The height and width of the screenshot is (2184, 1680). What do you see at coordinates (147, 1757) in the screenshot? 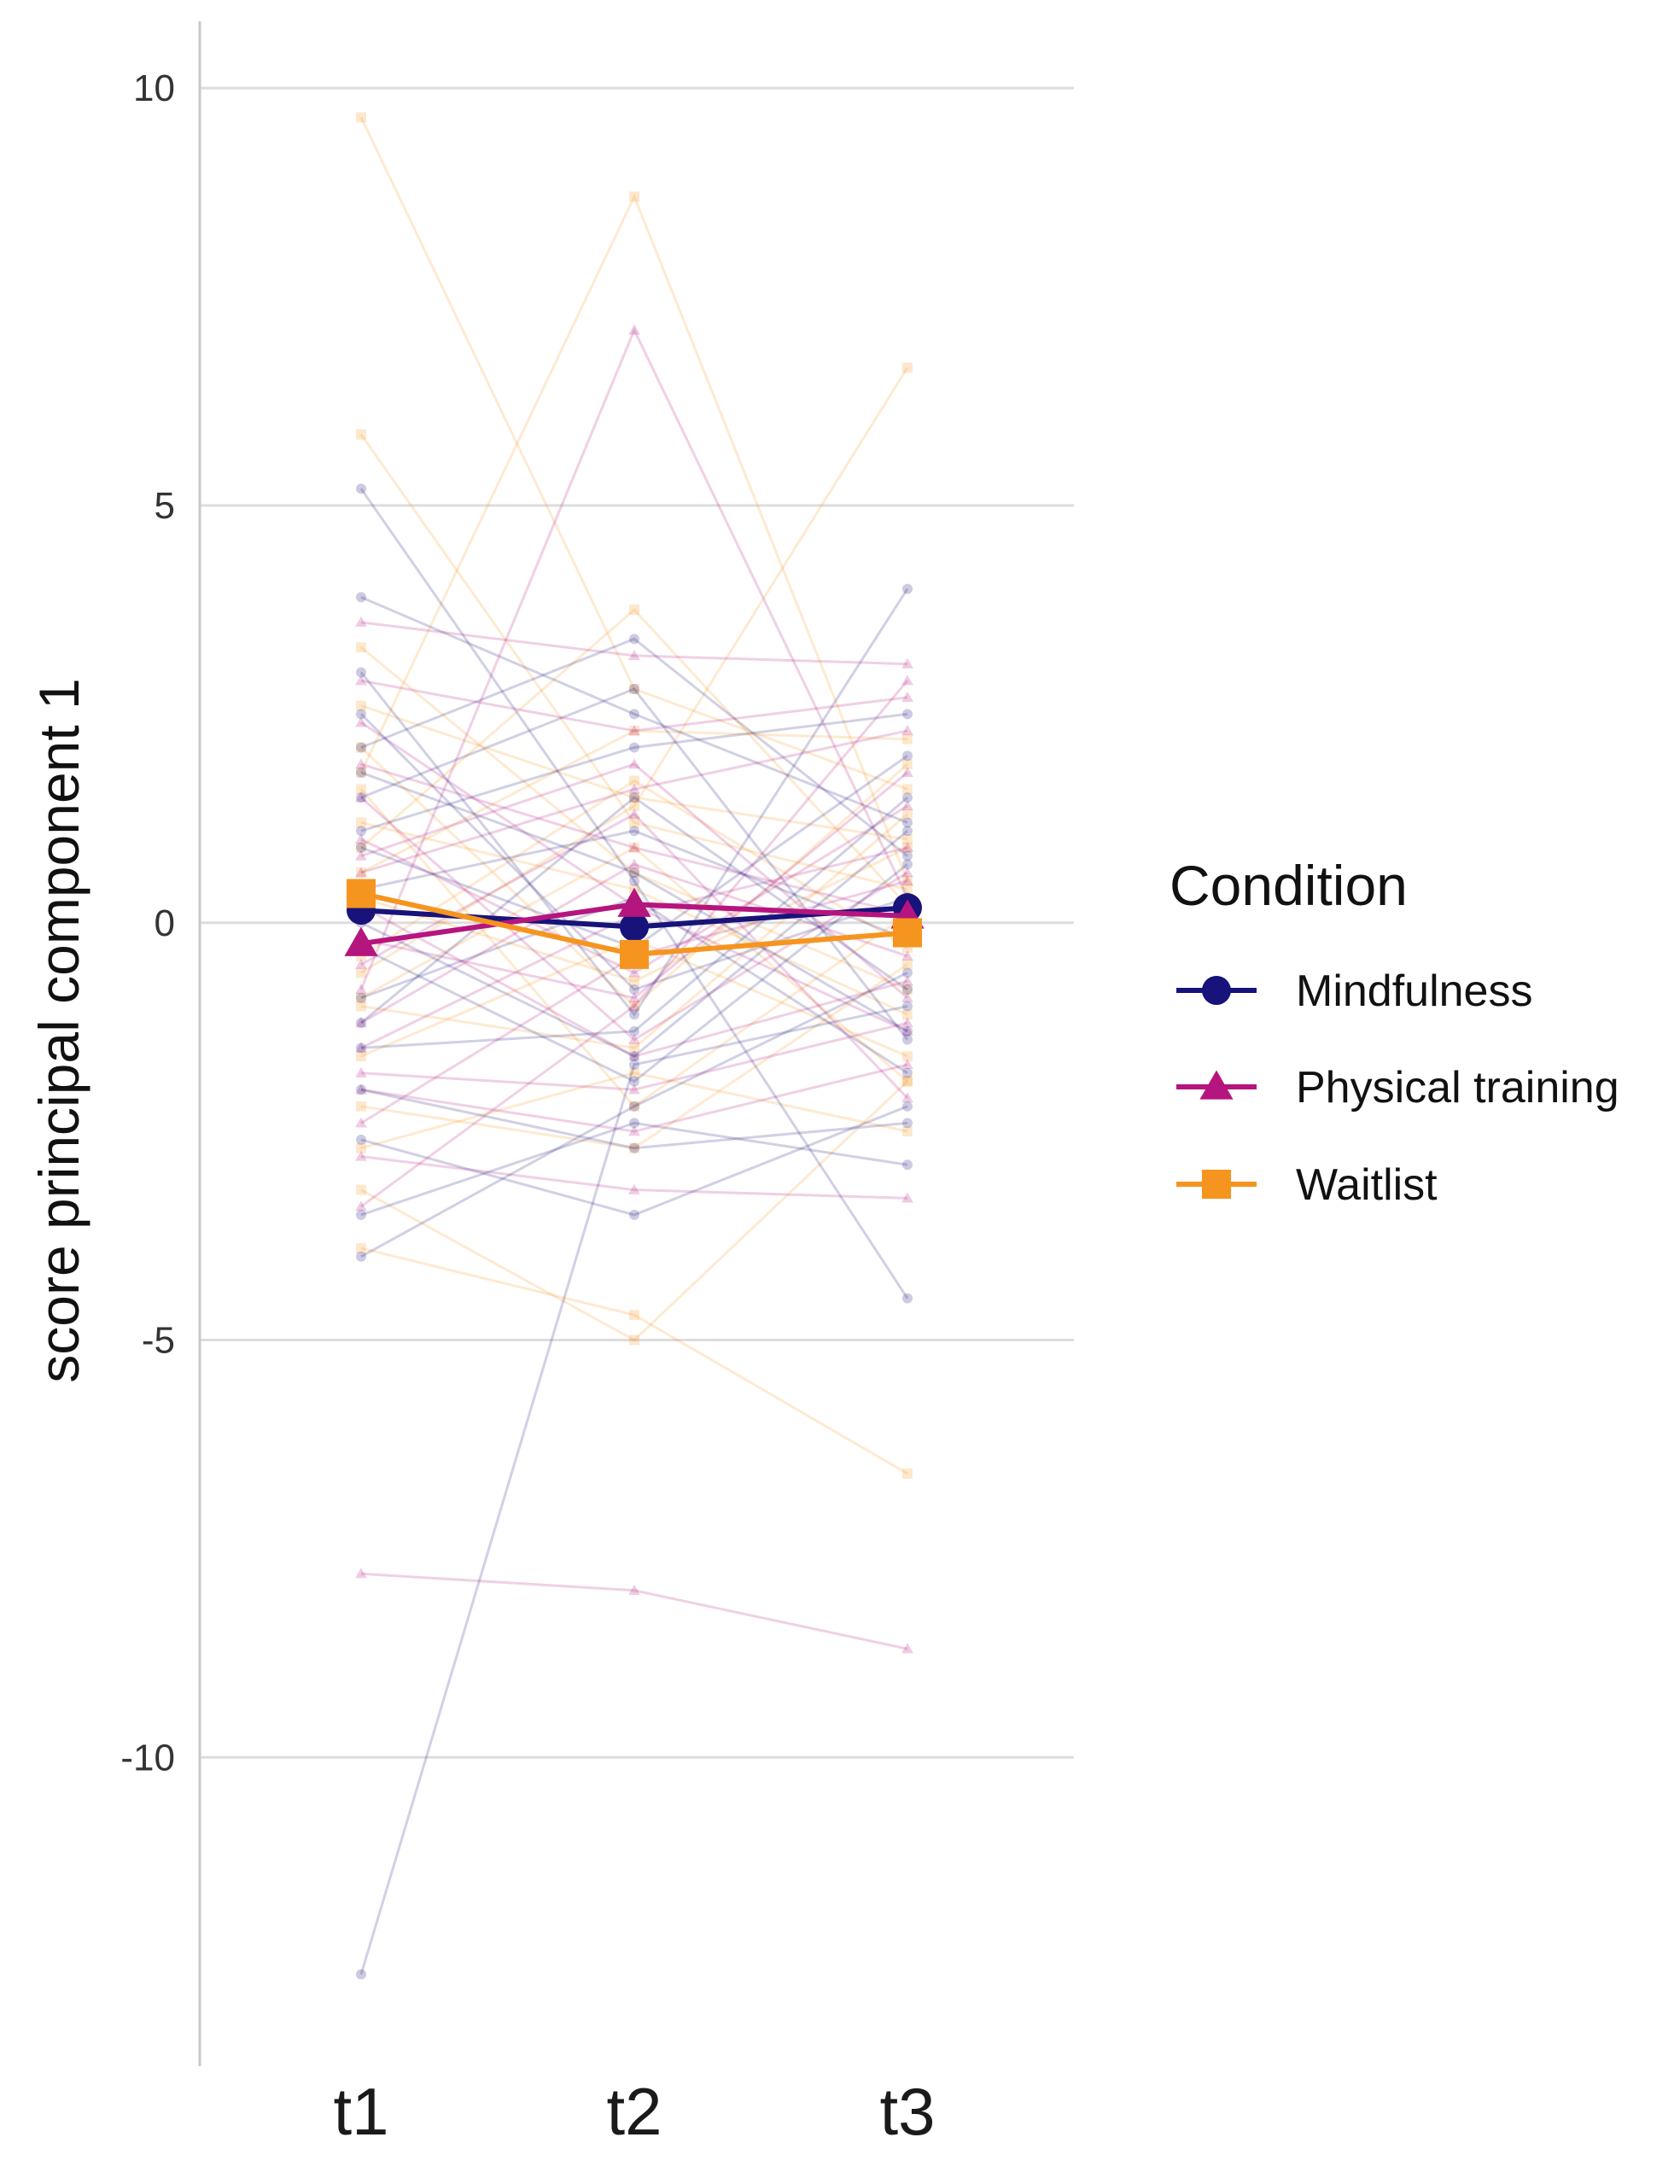
I see `y-tick-label: -10` at bounding box center [147, 1757].